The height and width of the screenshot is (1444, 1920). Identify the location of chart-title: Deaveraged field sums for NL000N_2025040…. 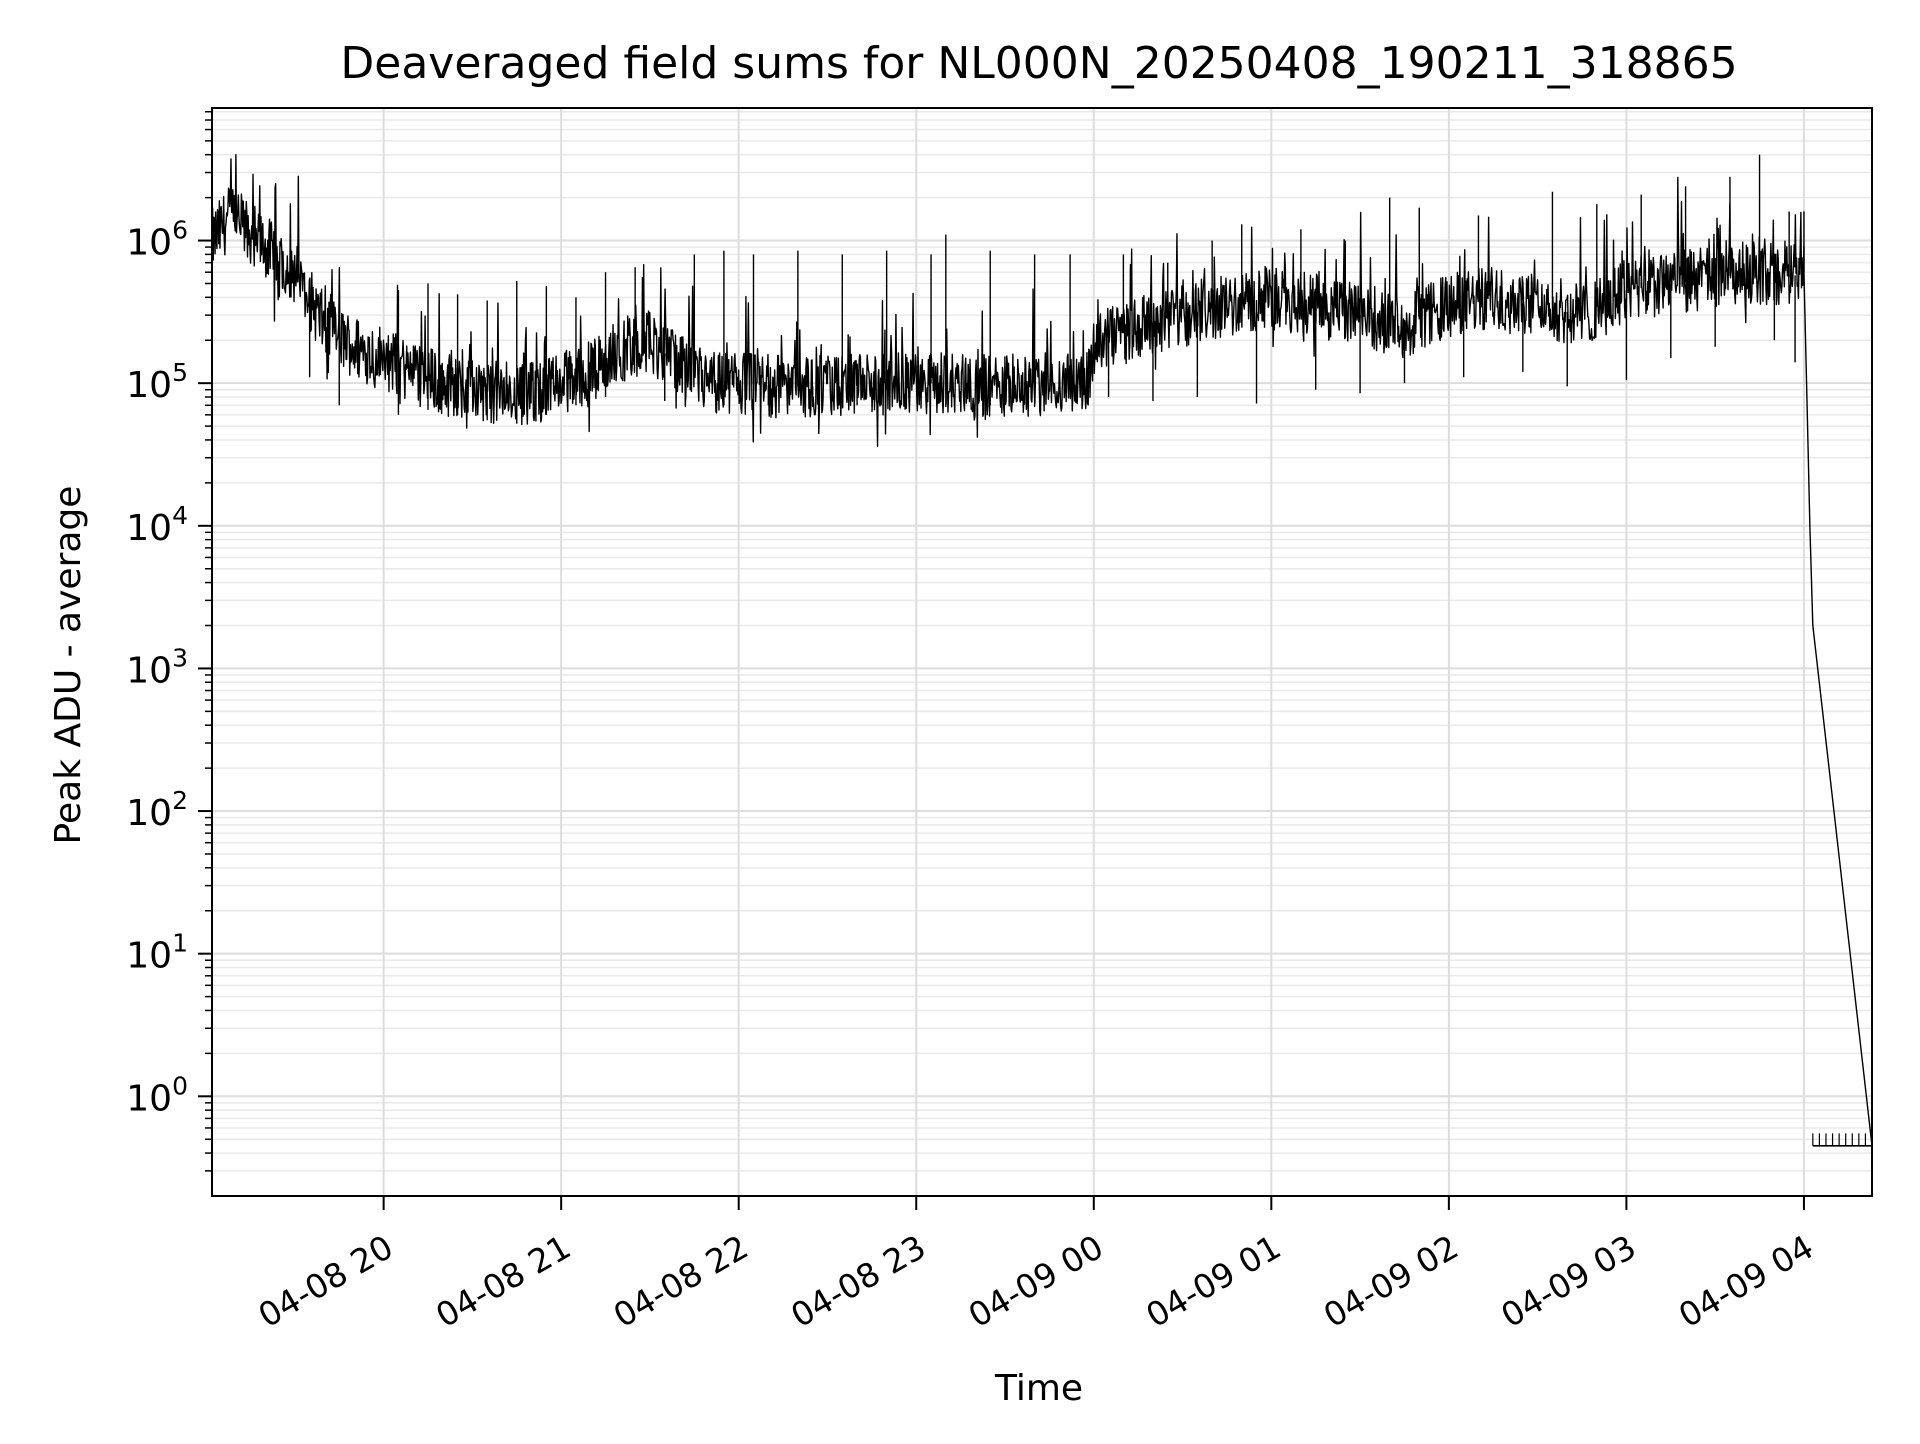
(1038, 63).